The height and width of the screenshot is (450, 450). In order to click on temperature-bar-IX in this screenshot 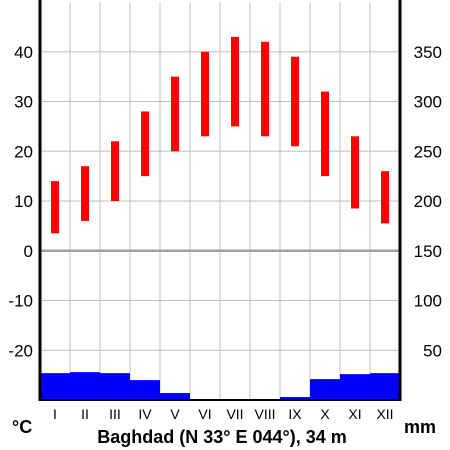, I will do `click(295, 101)`.